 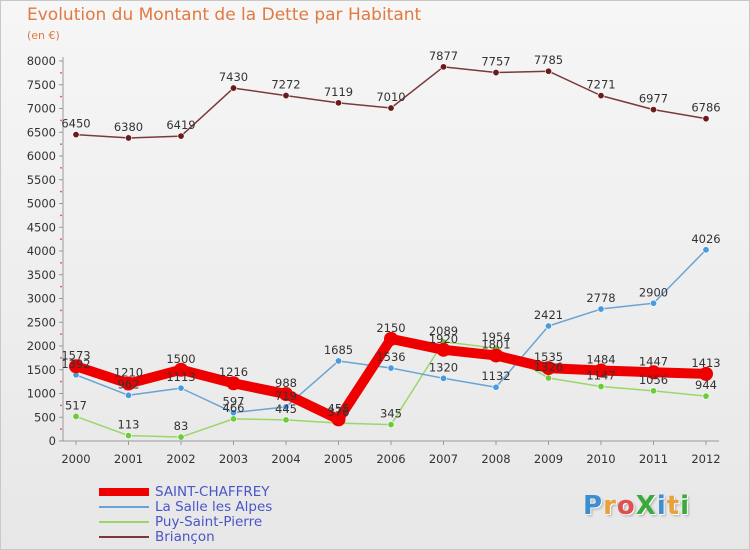 I want to click on data-label: 2778, so click(x=600, y=298).